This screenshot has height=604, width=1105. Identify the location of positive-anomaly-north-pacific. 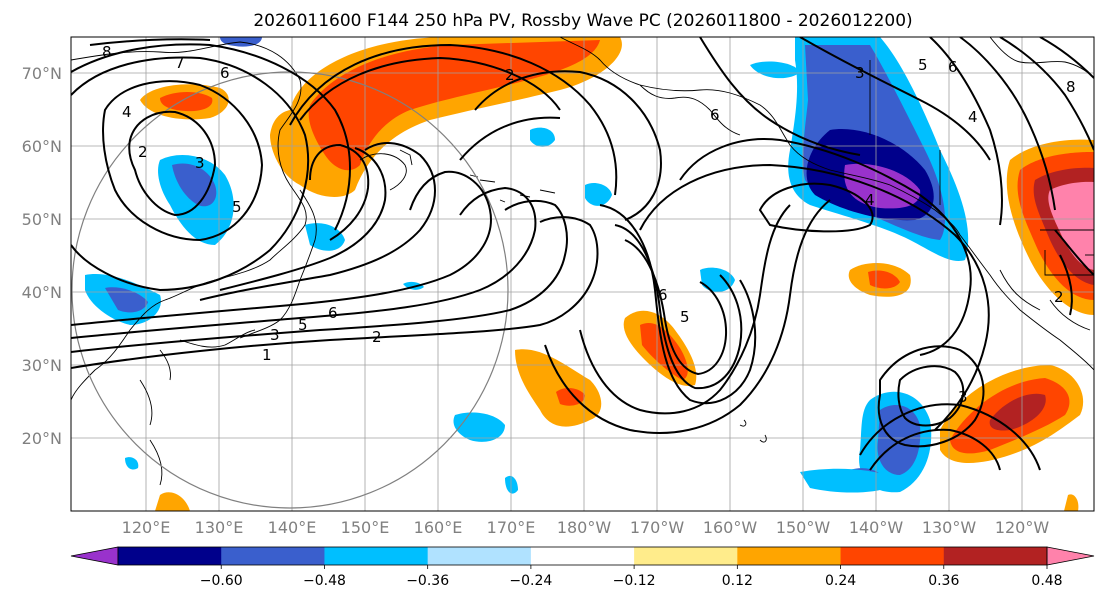
(381, 117).